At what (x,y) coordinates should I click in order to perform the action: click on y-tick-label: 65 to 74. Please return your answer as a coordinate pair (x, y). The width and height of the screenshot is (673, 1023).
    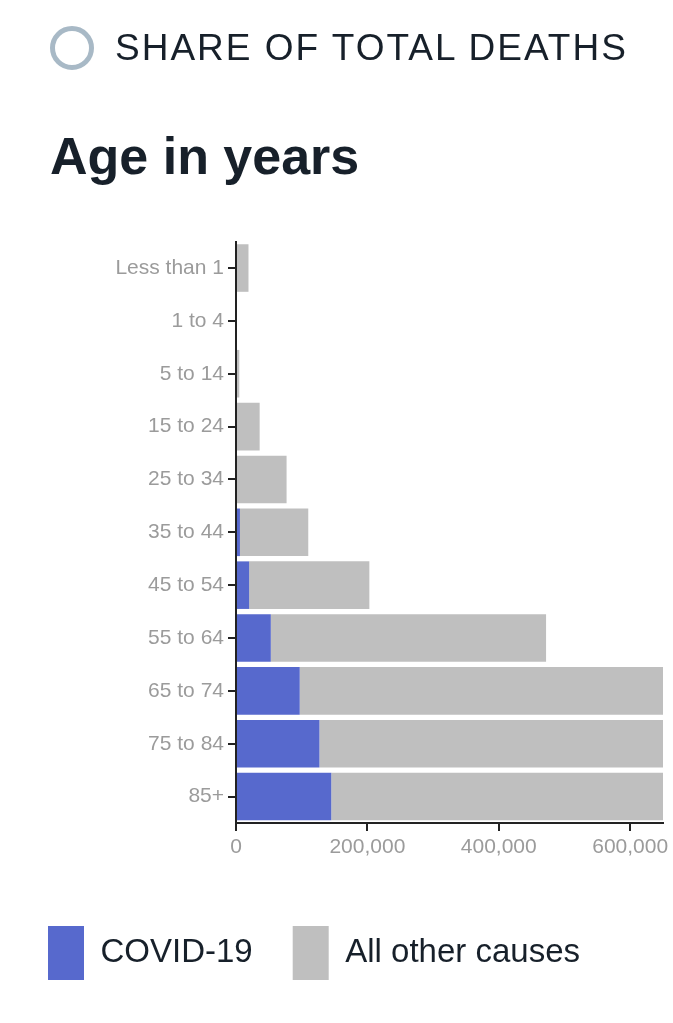
    Looking at the image, I should click on (186, 689).